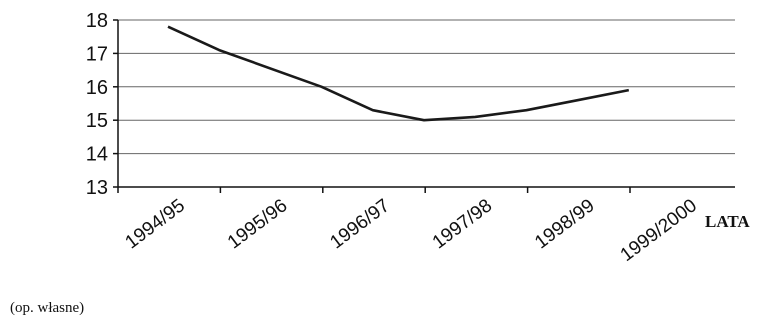 This screenshot has height=322, width=763. Describe the element at coordinates (564, 224) in the screenshot. I see `x-tick-label: 1998/99` at that location.